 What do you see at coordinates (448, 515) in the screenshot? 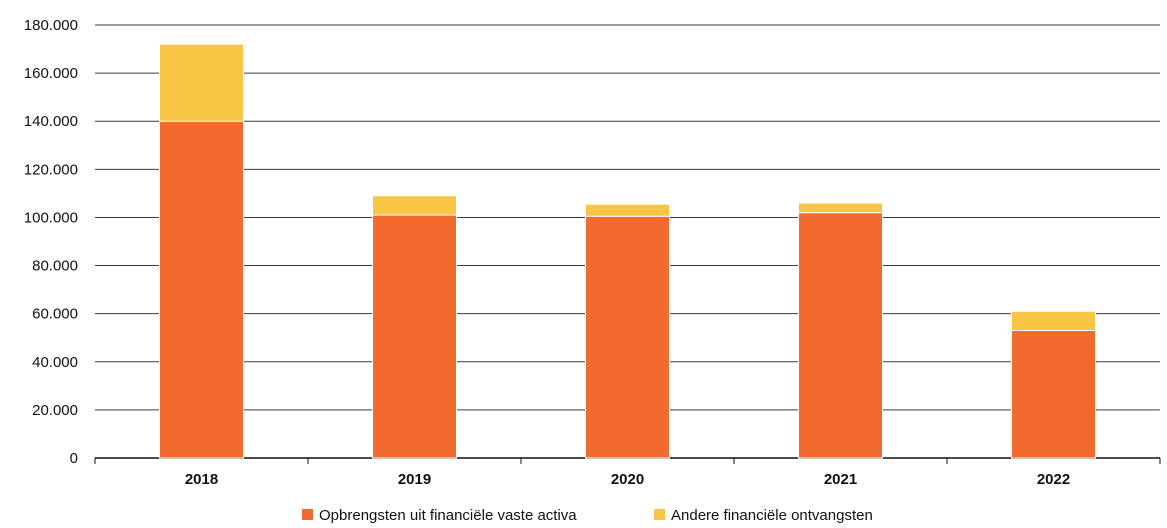
I see `legend-label: Opbrengsten uit financiële vaste activa` at bounding box center [448, 515].